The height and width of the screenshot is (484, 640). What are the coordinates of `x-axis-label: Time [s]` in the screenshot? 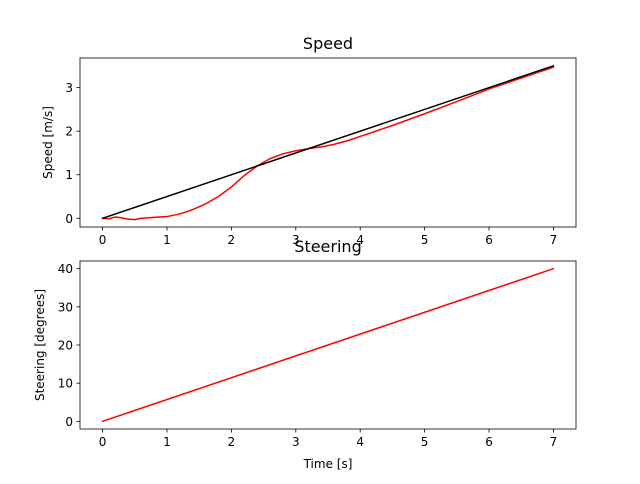 It's located at (328, 464).